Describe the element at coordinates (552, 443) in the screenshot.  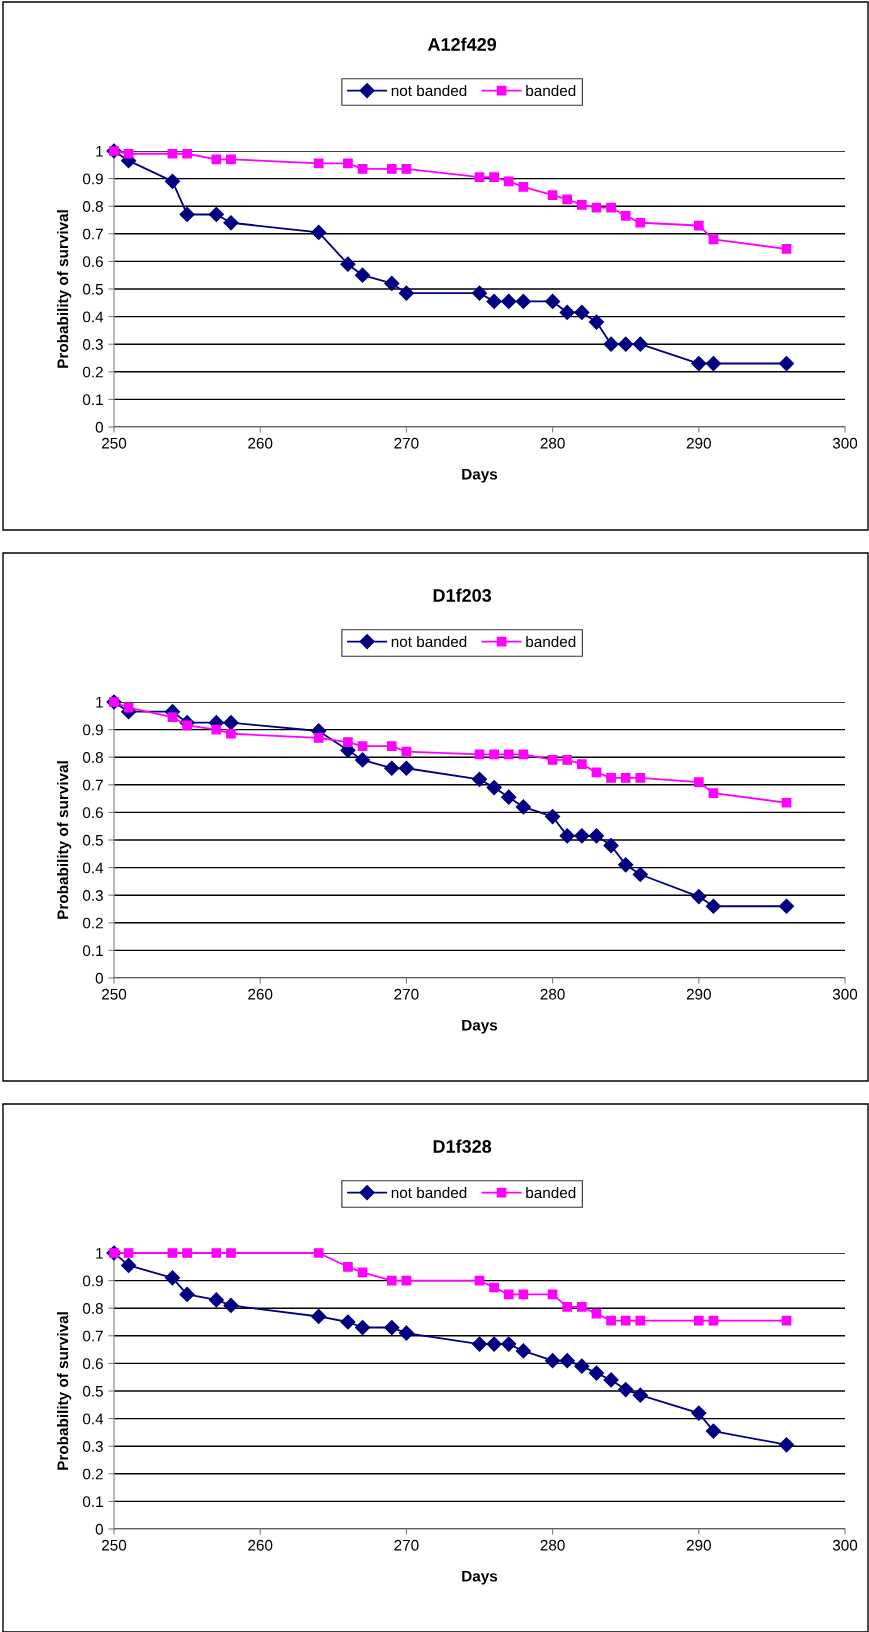
I see `x-tick-label: 280` at that location.